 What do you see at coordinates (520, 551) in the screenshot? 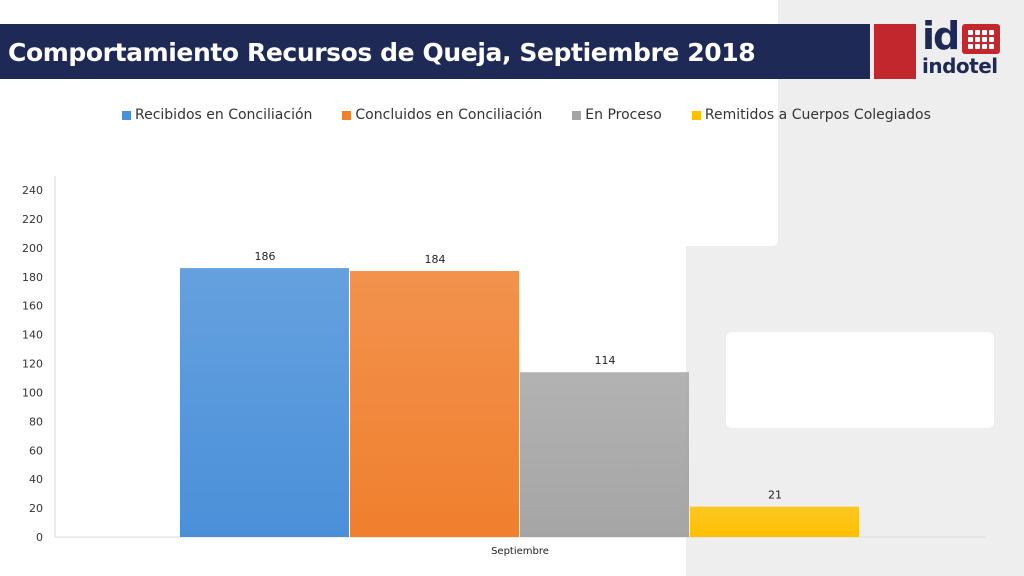
I see `x-tick-label: Septiembre` at bounding box center [520, 551].